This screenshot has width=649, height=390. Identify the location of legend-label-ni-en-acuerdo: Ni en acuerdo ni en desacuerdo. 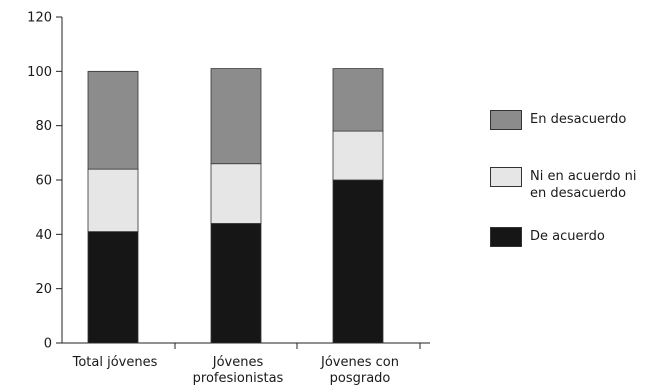
(583, 185).